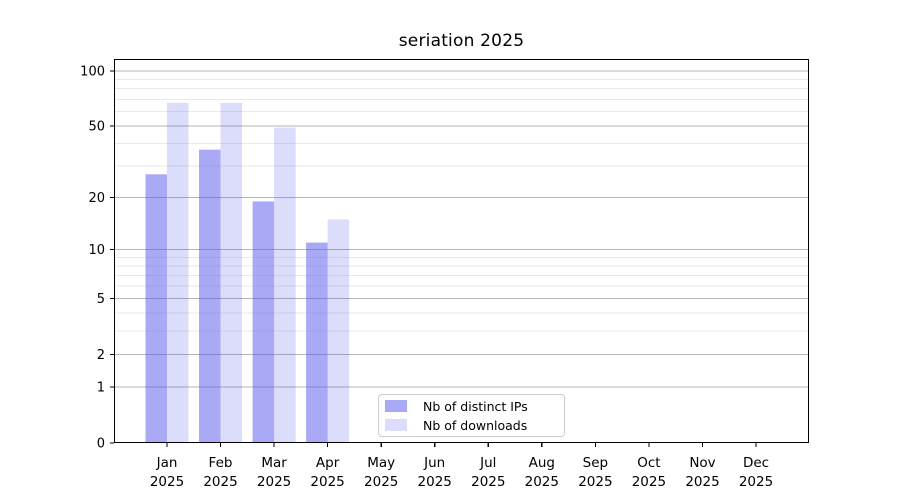  I want to click on x-tick-label-year-dec: 2025, so click(756, 482).